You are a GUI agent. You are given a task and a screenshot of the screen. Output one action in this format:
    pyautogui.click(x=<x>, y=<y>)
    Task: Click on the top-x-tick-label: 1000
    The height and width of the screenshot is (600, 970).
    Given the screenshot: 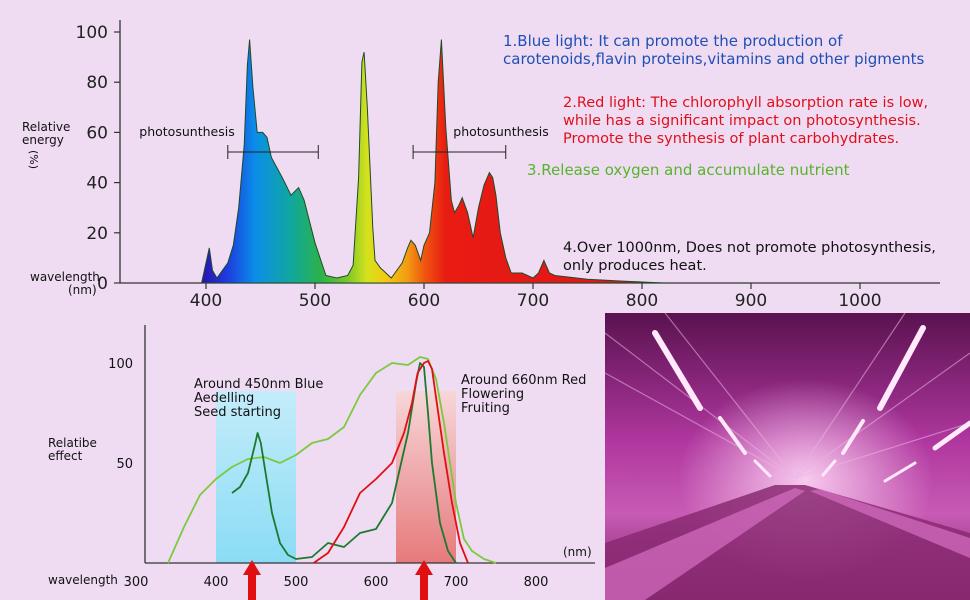 What is the action you would take?
    pyautogui.click(x=859, y=300)
    